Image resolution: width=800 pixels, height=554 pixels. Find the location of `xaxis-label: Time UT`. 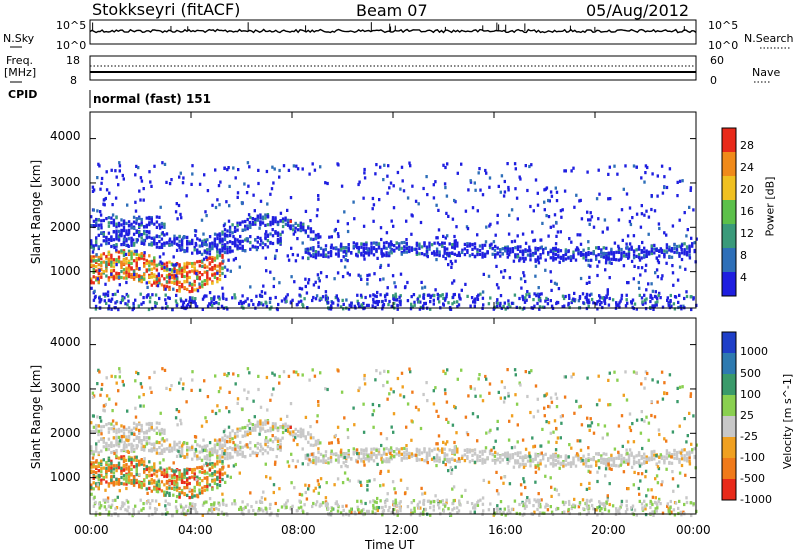

xaxis-label: Time UT is located at coordinates (390, 545).